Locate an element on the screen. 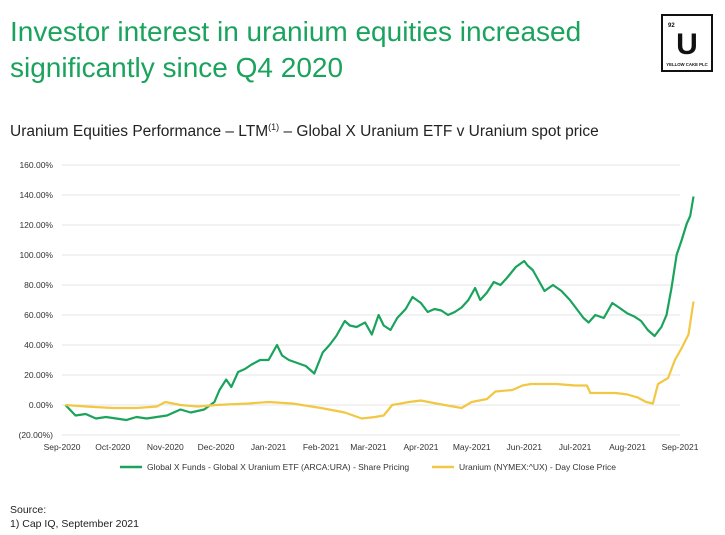  subtitle-footnote-marker: (1) is located at coordinates (274, 127).